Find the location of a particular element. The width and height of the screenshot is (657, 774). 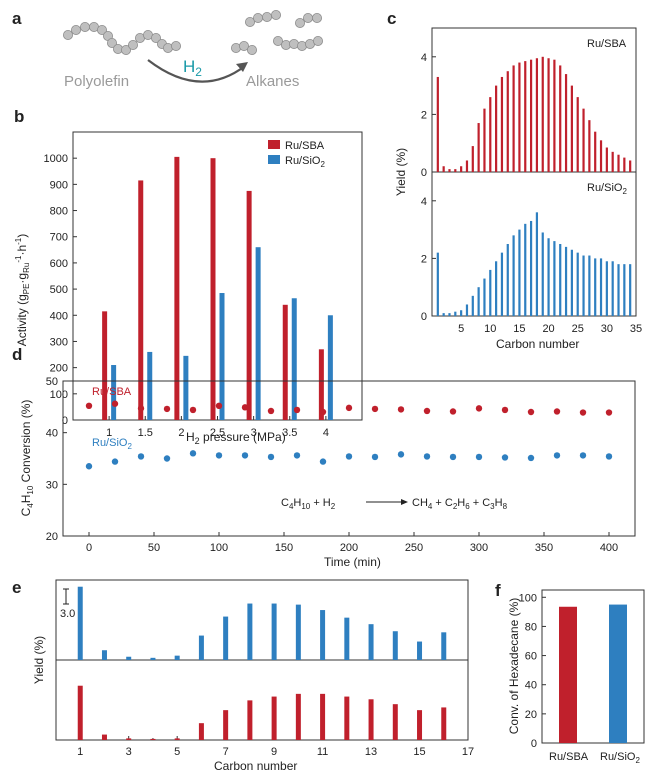

y-tick-label: 40 is located at coordinates (531, 686).